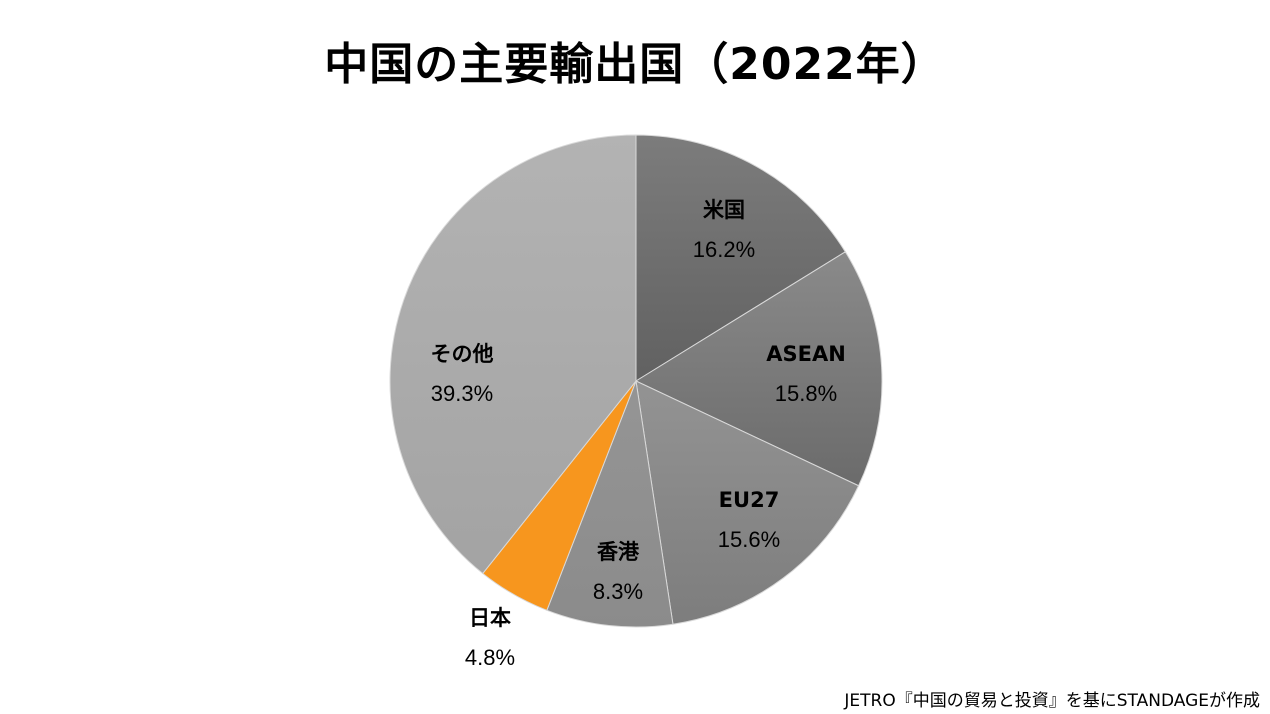  Describe the element at coordinates (618, 591) in the screenshot. I see `slice-label-percent: 8.3%` at that location.